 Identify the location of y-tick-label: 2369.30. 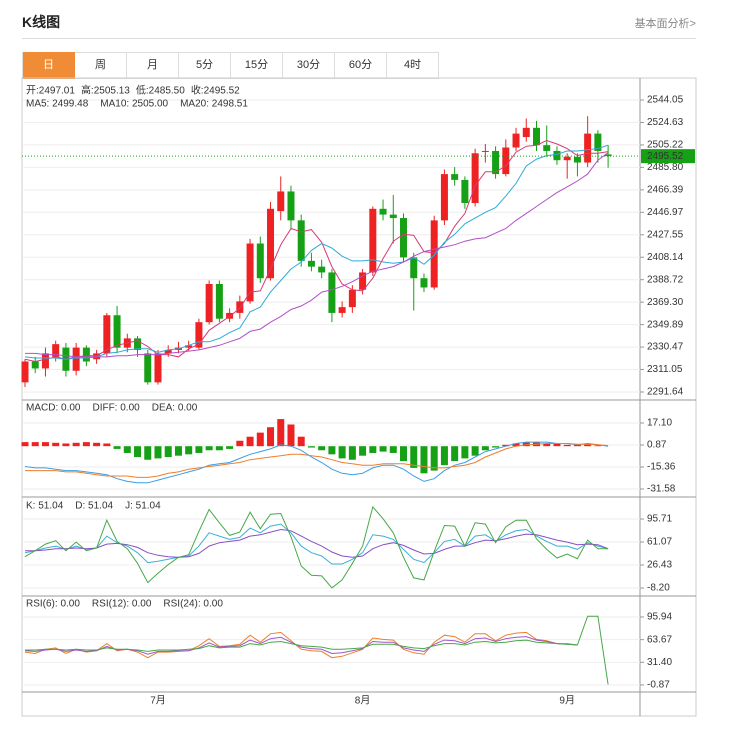
(665, 302).